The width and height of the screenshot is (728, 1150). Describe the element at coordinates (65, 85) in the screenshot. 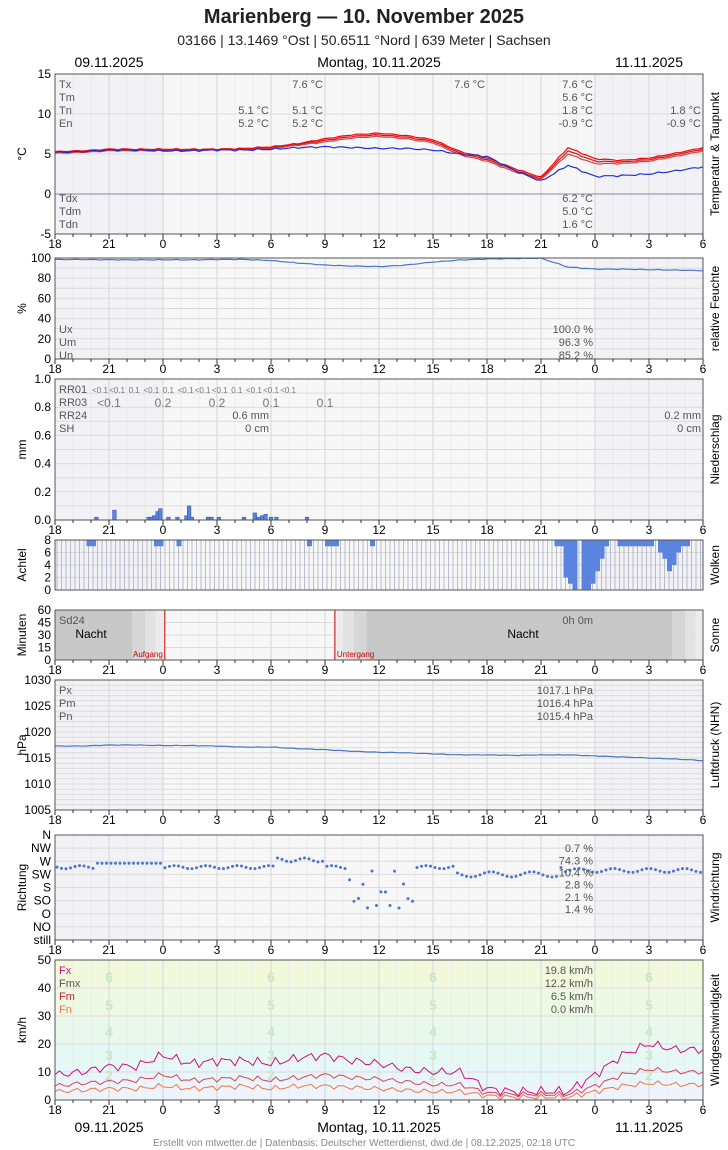

I see `temp-stat-label: Tx` at that location.